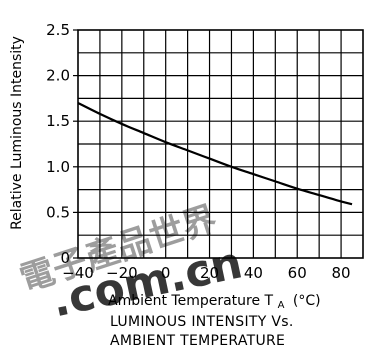 The image size is (374, 356). What do you see at coordinates (58, 76) in the screenshot?
I see `y-tick-label: 2.0` at bounding box center [58, 76].